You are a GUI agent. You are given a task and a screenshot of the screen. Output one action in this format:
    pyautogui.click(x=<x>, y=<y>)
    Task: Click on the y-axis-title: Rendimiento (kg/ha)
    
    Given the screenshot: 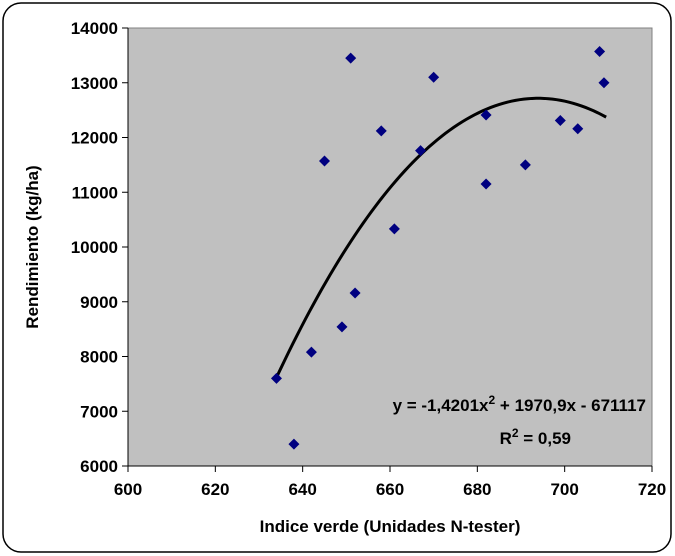 What is the action you would take?
    pyautogui.click(x=32, y=246)
    